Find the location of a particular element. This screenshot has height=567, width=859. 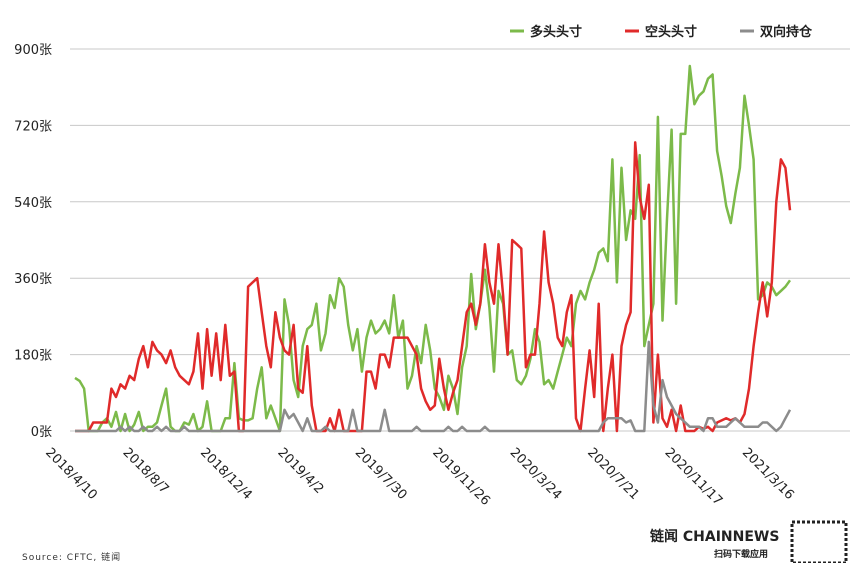

source: Source: CFTC, 链闻 is located at coordinates (71, 557).